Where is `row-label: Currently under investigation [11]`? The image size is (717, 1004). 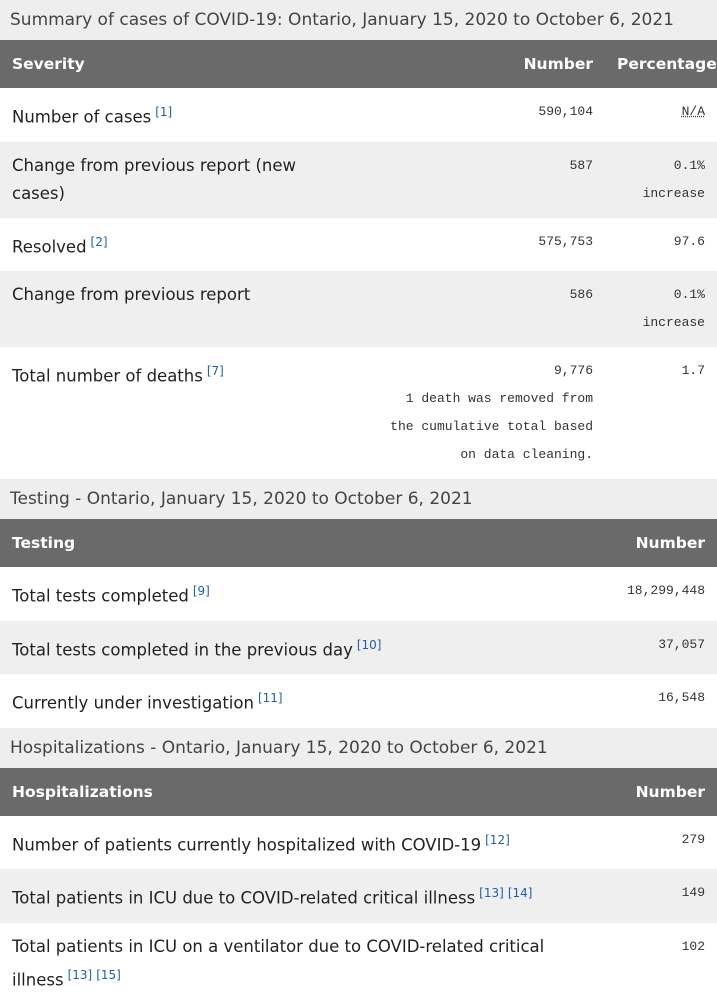 row-label: Currently under investigation [11] is located at coordinates (300, 701).